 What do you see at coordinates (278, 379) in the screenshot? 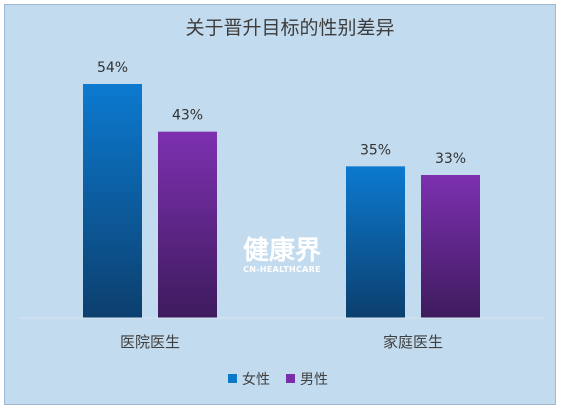
I see `legend: 女性 男性` at bounding box center [278, 379].